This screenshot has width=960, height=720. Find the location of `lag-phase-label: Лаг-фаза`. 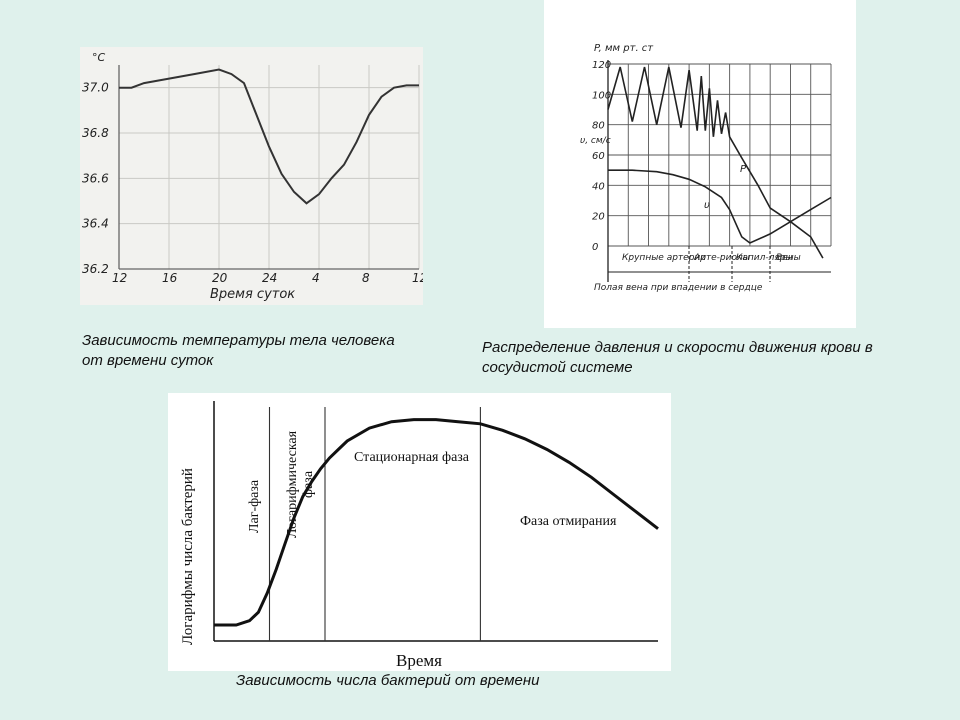

lag-phase-label: Лаг-фаза is located at coordinates (254, 506).